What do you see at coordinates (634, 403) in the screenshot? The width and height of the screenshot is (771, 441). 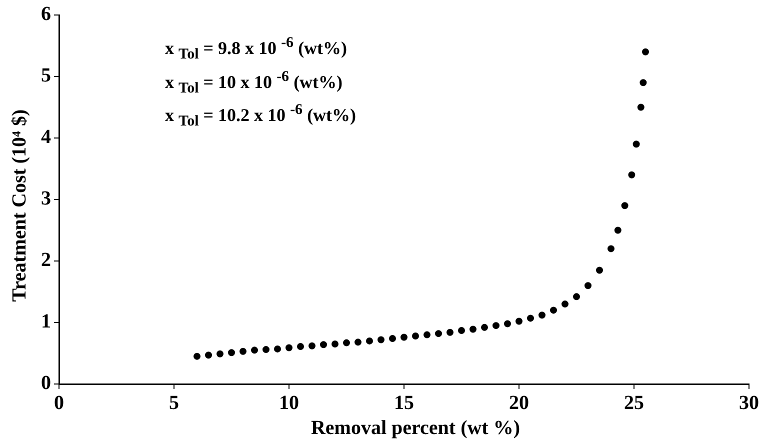 I see `x-tick-label: 25` at bounding box center [634, 403].